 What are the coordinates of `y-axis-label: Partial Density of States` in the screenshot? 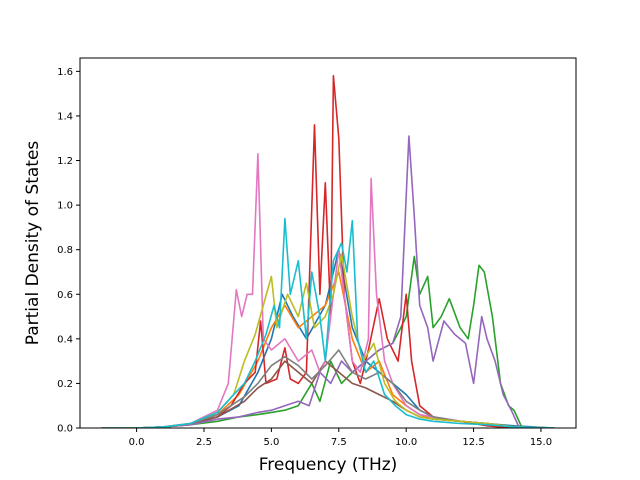 It's located at (33, 243).